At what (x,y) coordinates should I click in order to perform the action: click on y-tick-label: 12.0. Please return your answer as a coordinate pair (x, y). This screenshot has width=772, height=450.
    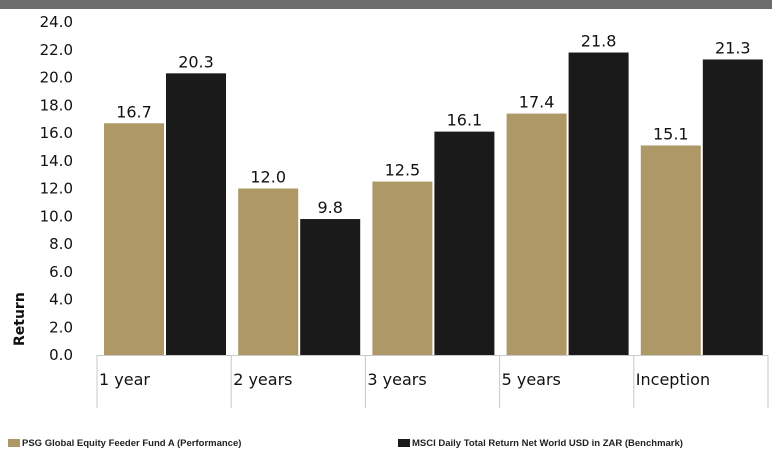
    Looking at the image, I should click on (56, 189).